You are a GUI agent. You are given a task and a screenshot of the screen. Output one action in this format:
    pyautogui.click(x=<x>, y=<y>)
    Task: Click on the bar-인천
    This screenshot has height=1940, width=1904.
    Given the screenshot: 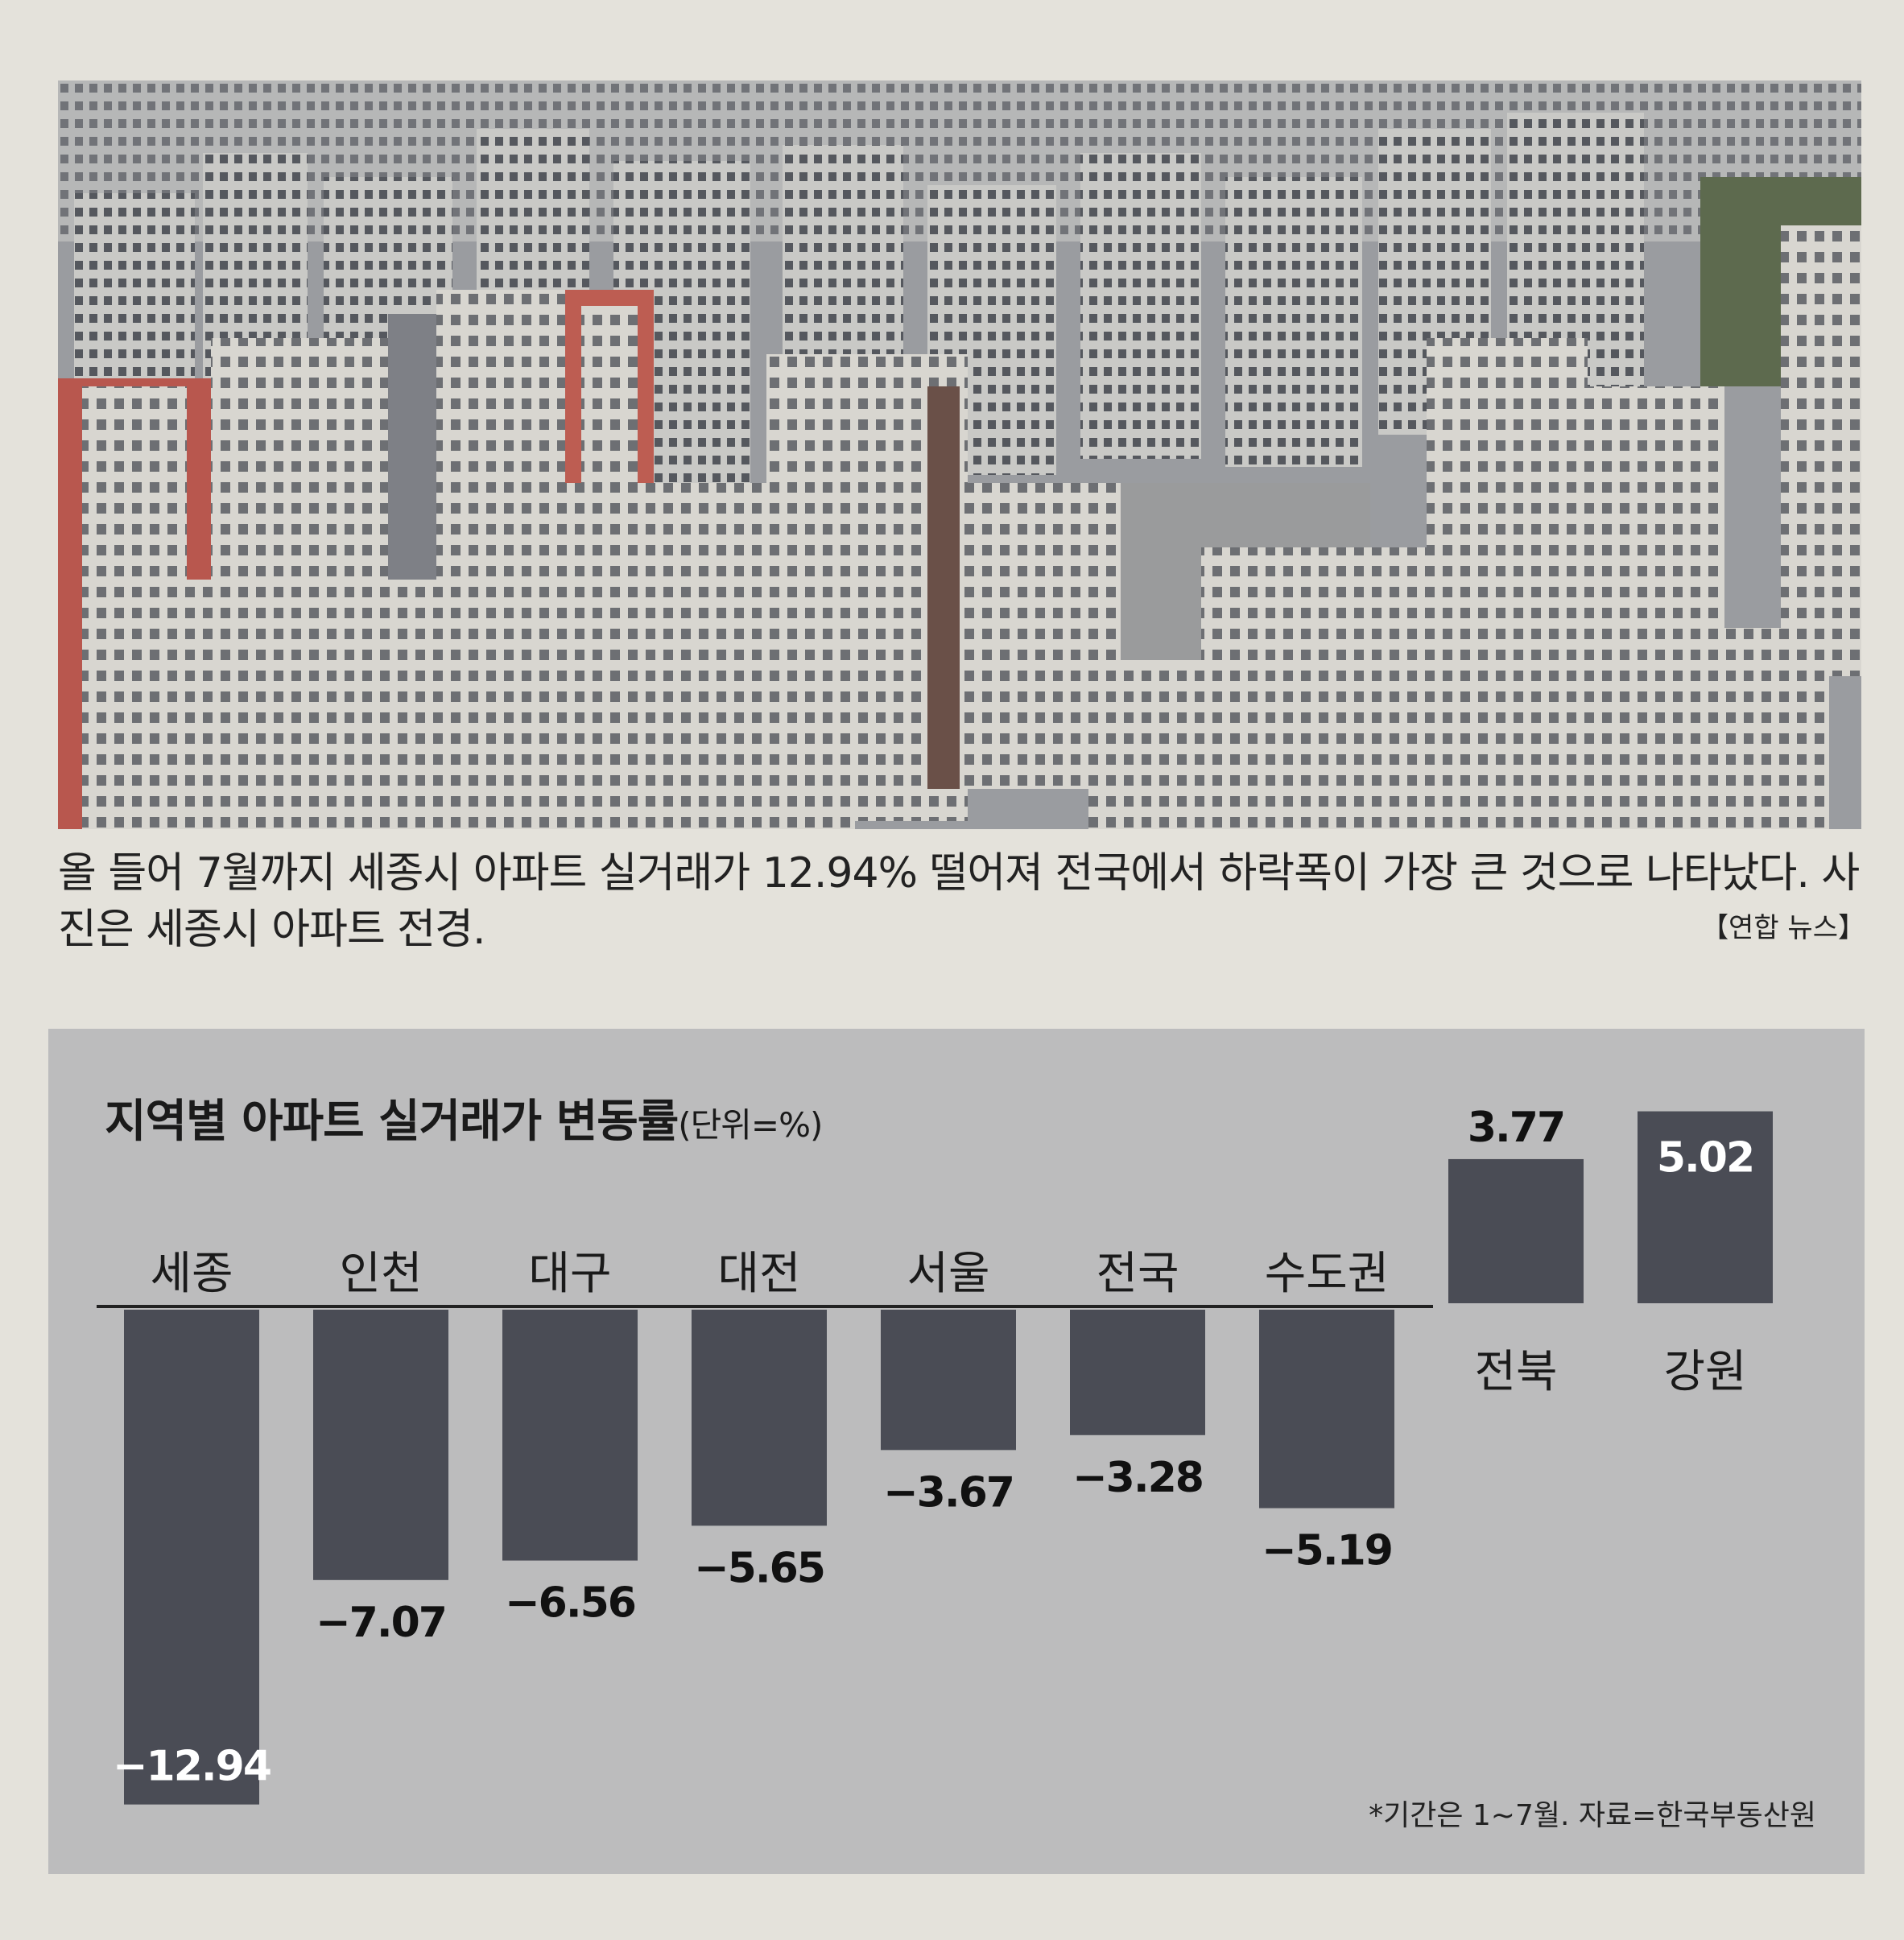 What is the action you would take?
    pyautogui.click(x=380, y=1445)
    